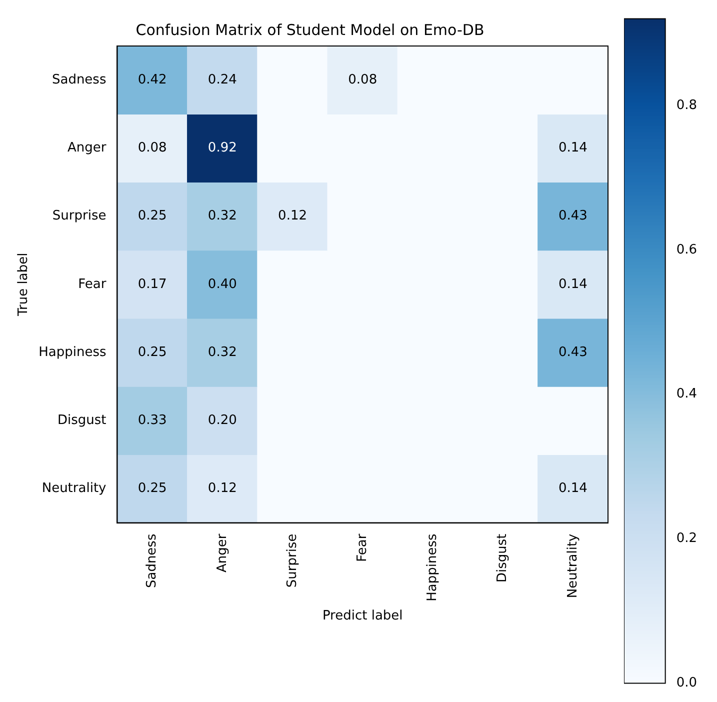  I want to click on y-tick-label: Fear, so click(92, 284).